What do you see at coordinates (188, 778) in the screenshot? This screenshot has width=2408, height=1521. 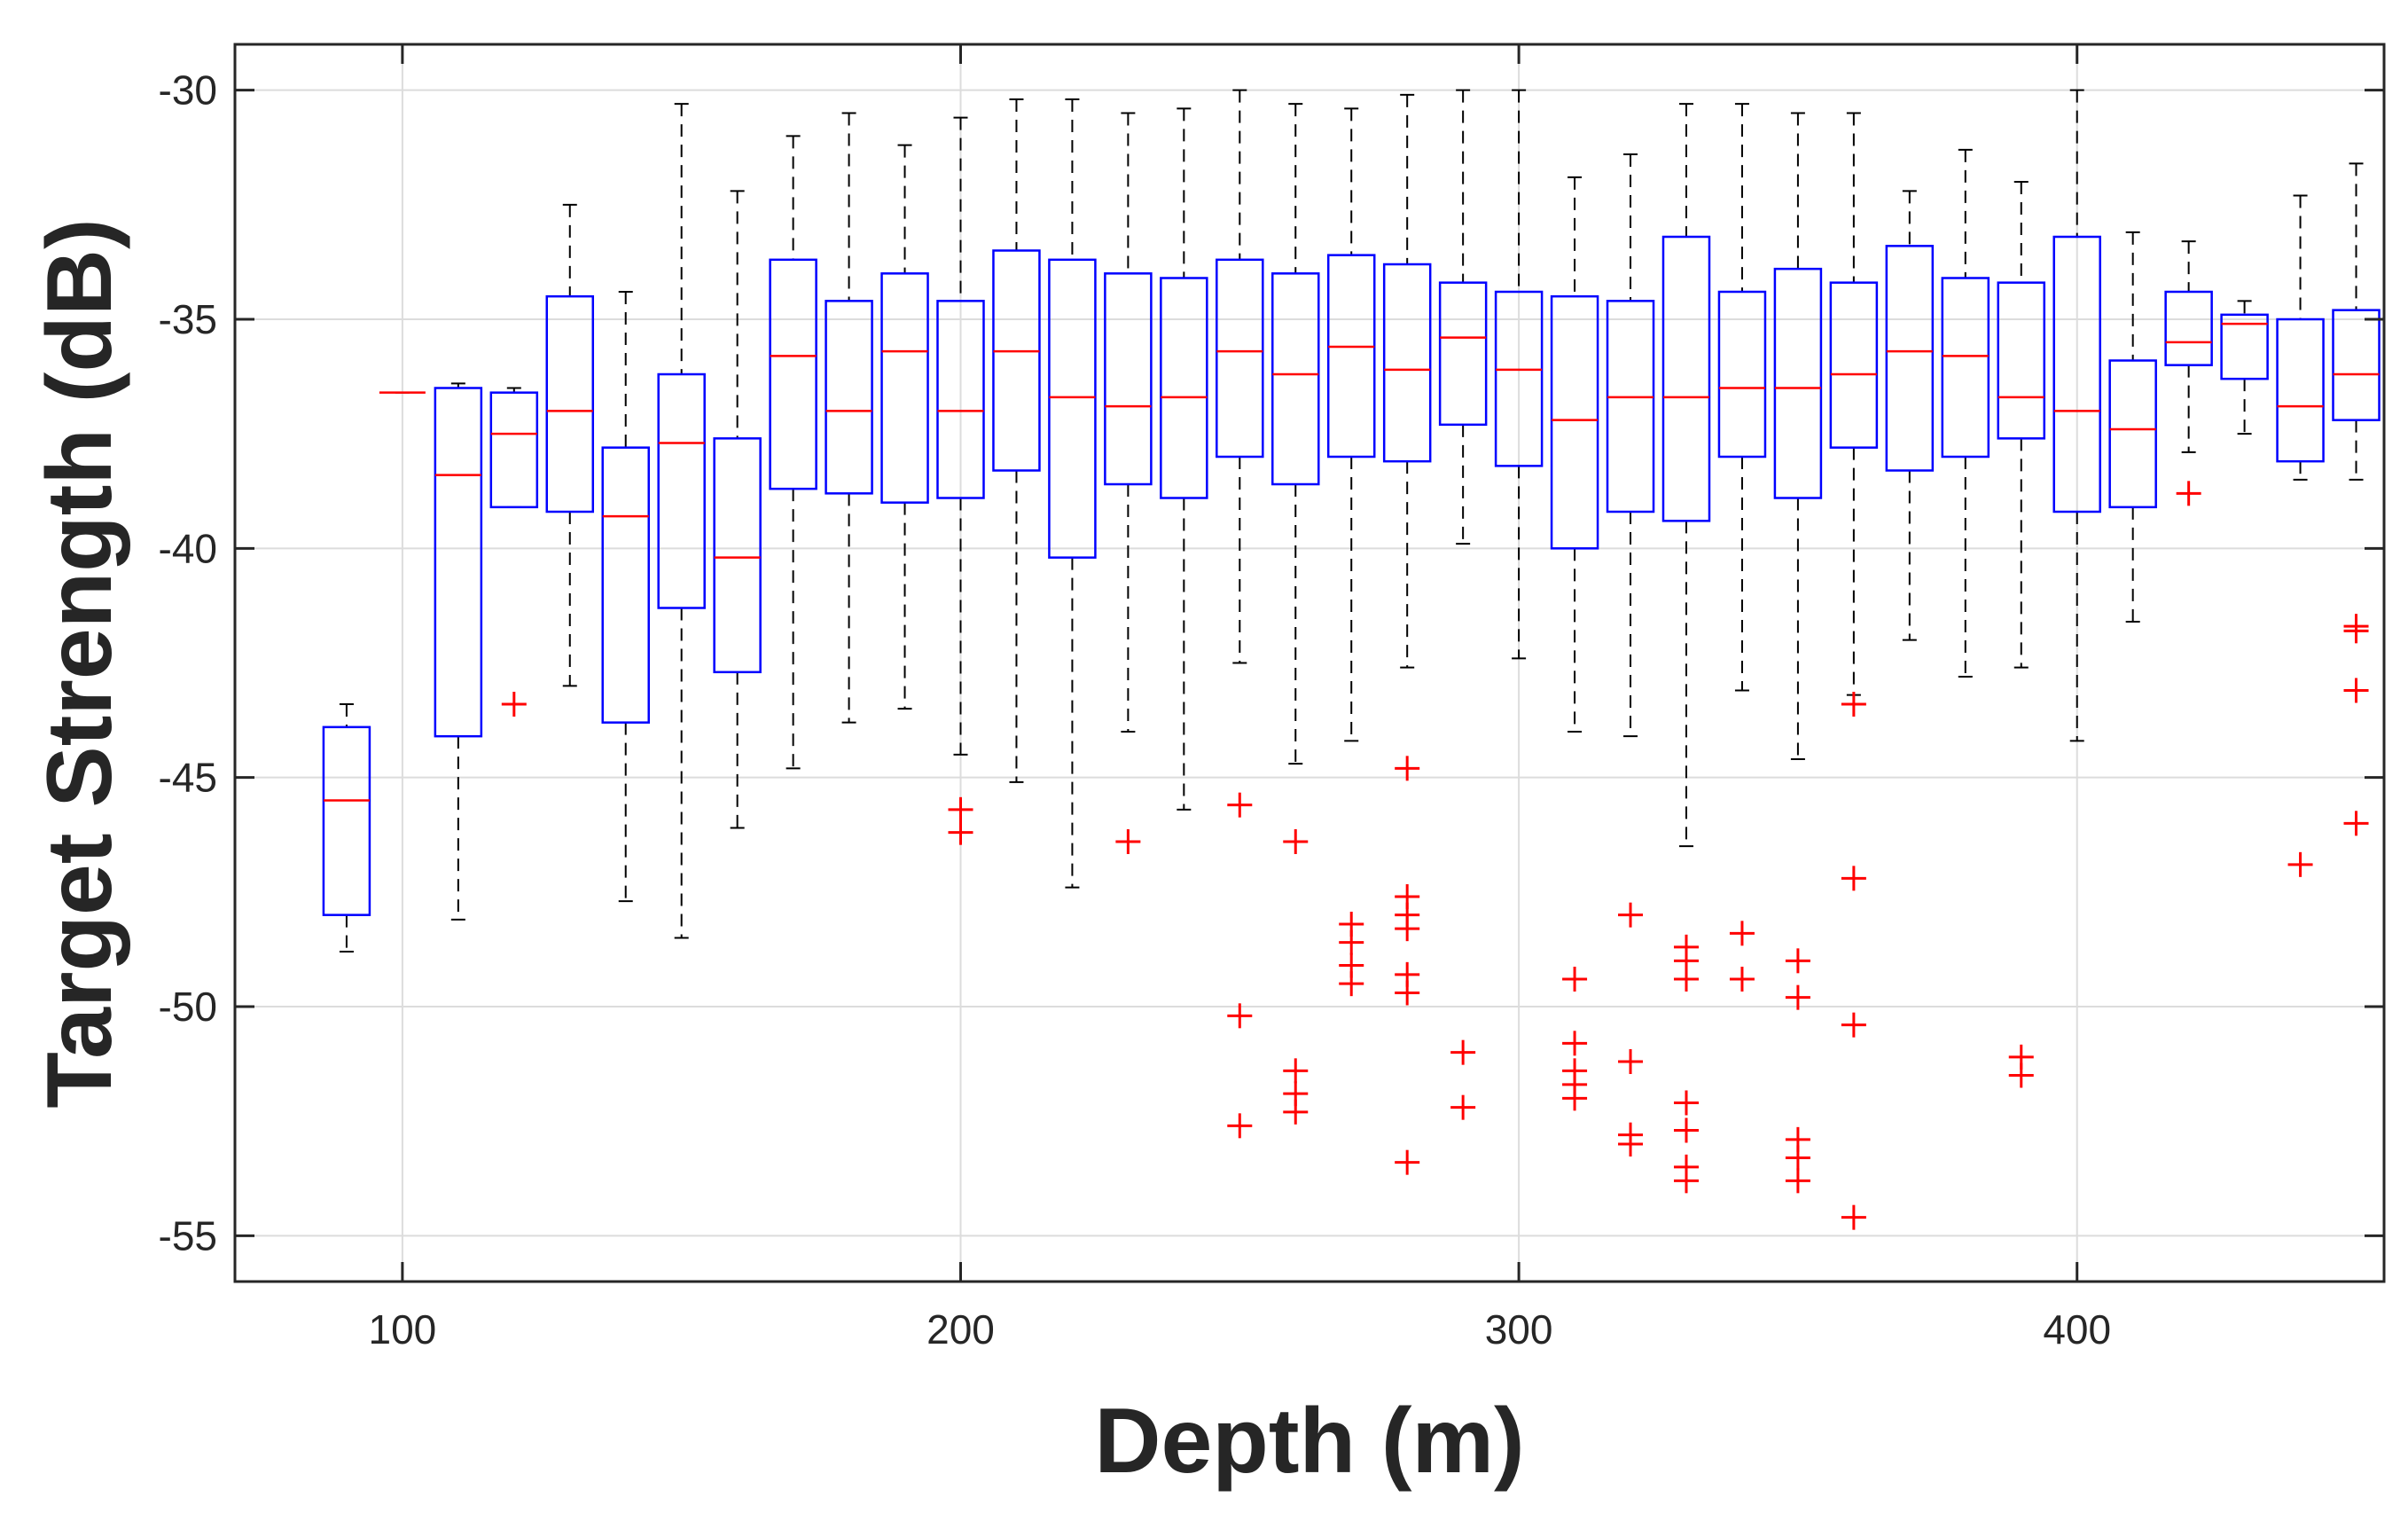 I see `y-tick-label: -45` at bounding box center [188, 778].